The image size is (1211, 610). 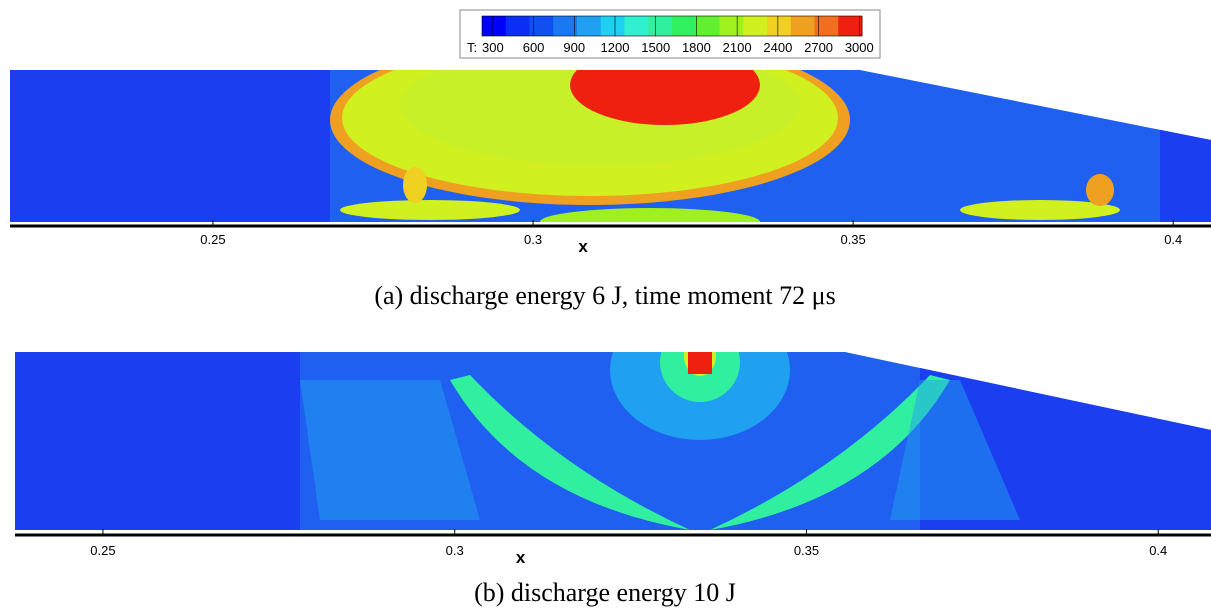 I want to click on colorbar-tick-label: 1500, so click(x=655, y=47).